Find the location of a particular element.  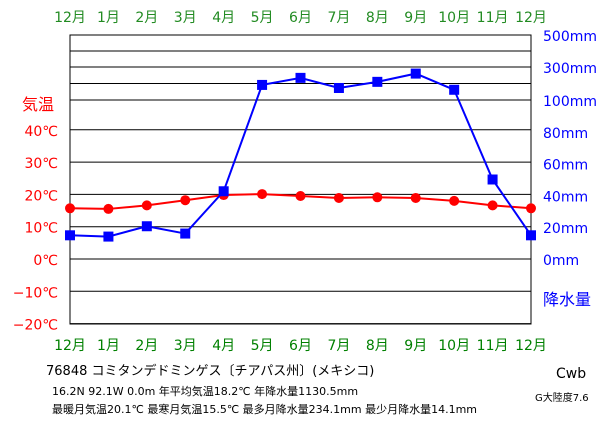

month-label-bottom: 9月 is located at coordinates (415, 346).